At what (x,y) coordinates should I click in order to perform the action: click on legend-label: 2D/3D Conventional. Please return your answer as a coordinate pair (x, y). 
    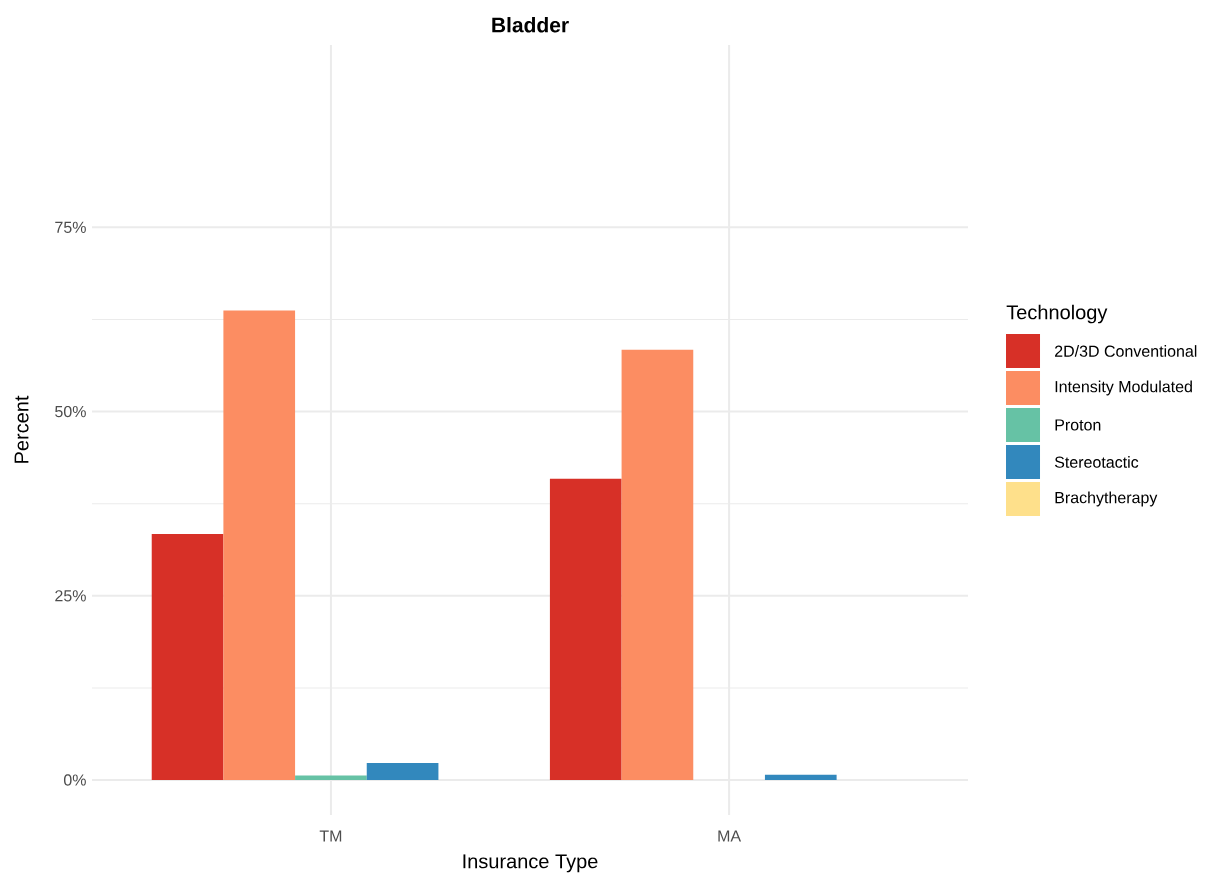
    Looking at the image, I should click on (1126, 351).